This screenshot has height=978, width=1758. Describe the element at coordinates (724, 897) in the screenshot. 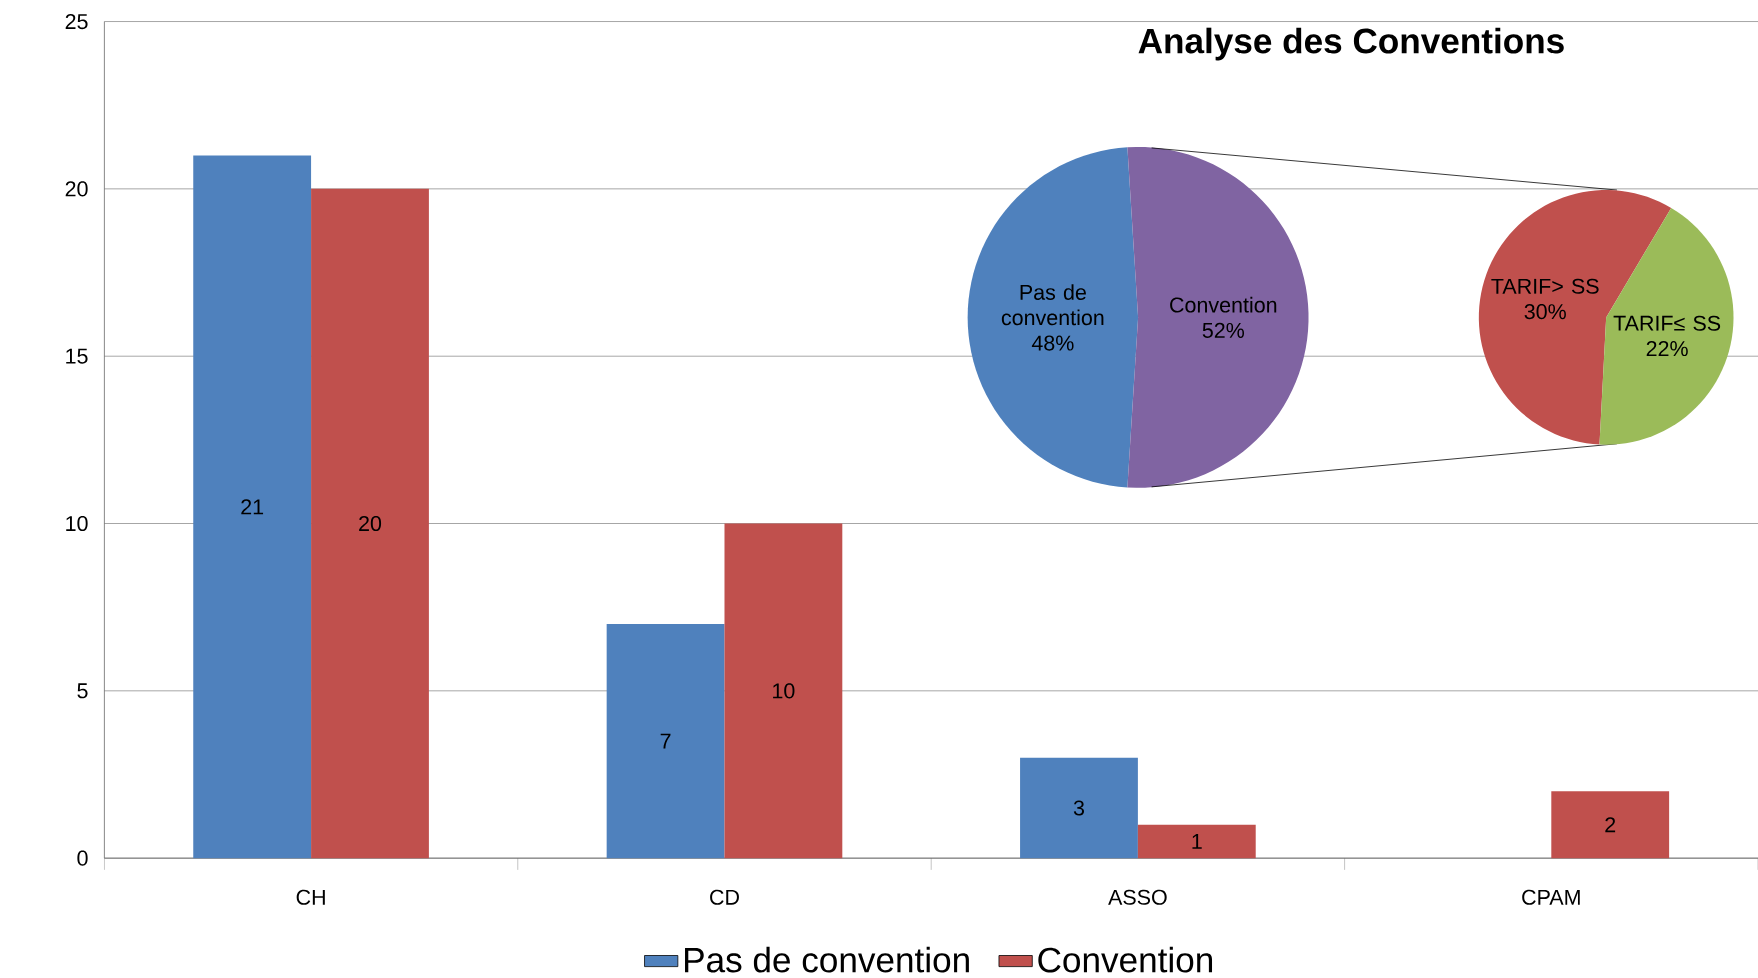

I see `x-tick-label: CD` at that location.